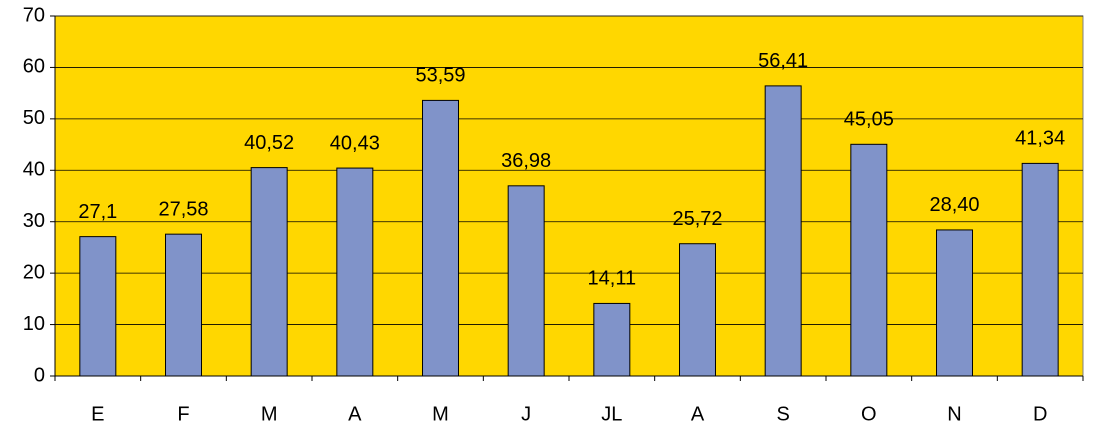  Describe the element at coordinates (34, 118) in the screenshot. I see `y-tick-label: 50` at that location.